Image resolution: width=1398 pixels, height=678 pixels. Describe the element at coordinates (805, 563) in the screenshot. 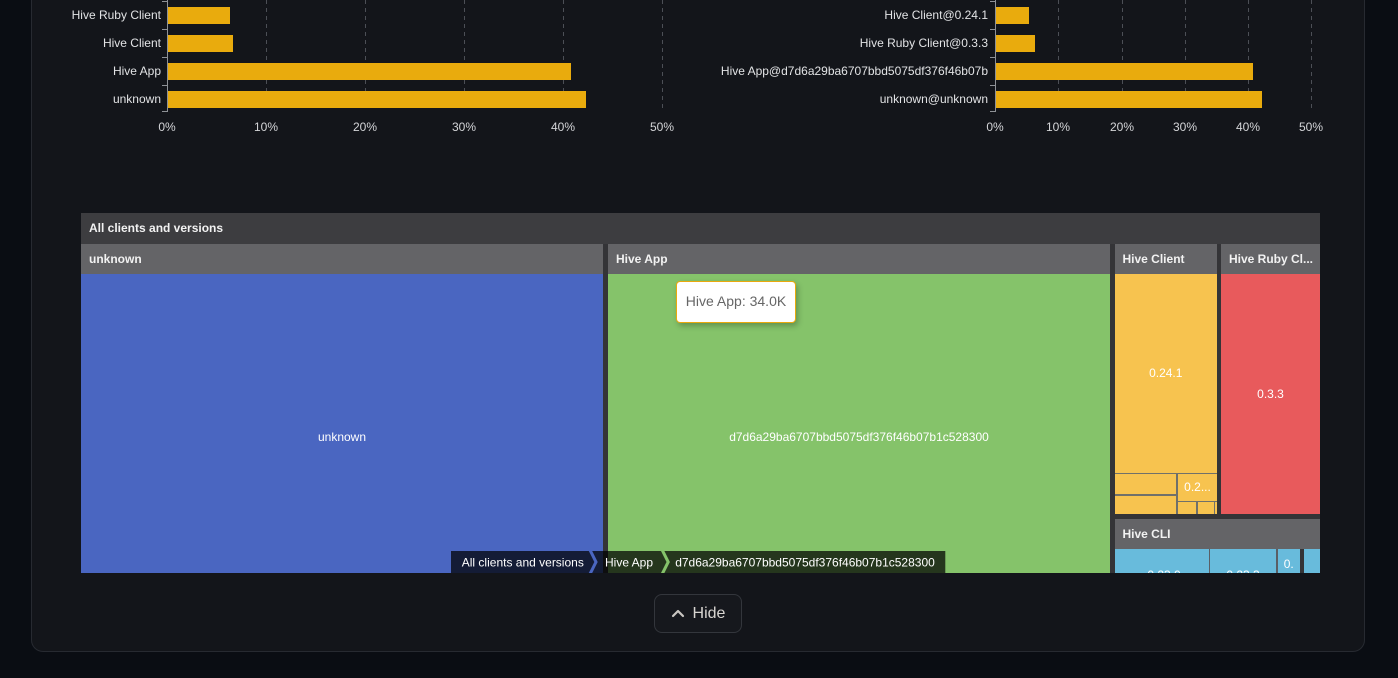

I see `svg-text:d7d6a29ba6707bbd5075df376f46b0: d7d6a29ba6707bbd5075df376f46b07b1c528300` at that location.